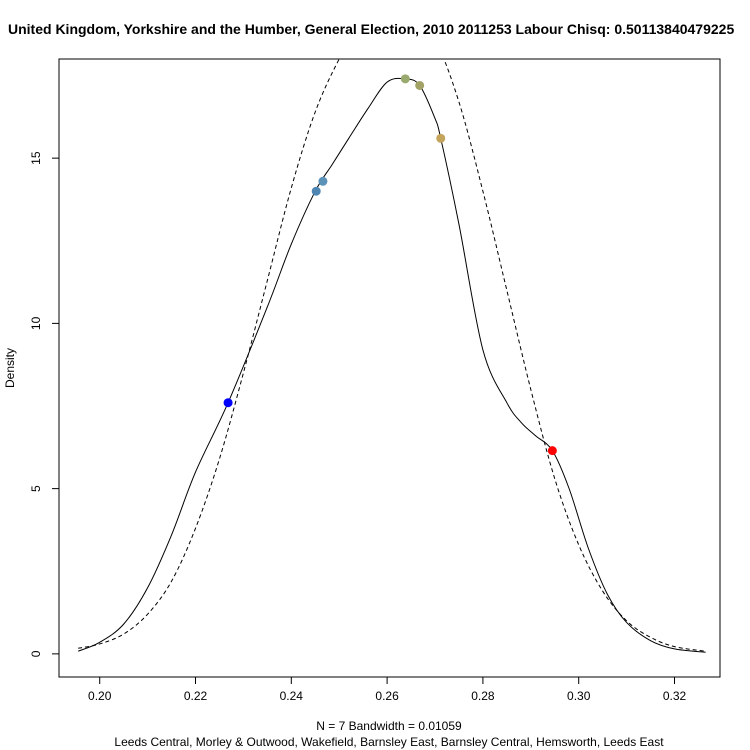  I want to click on x-tick-label: 0.24, so click(292, 696).